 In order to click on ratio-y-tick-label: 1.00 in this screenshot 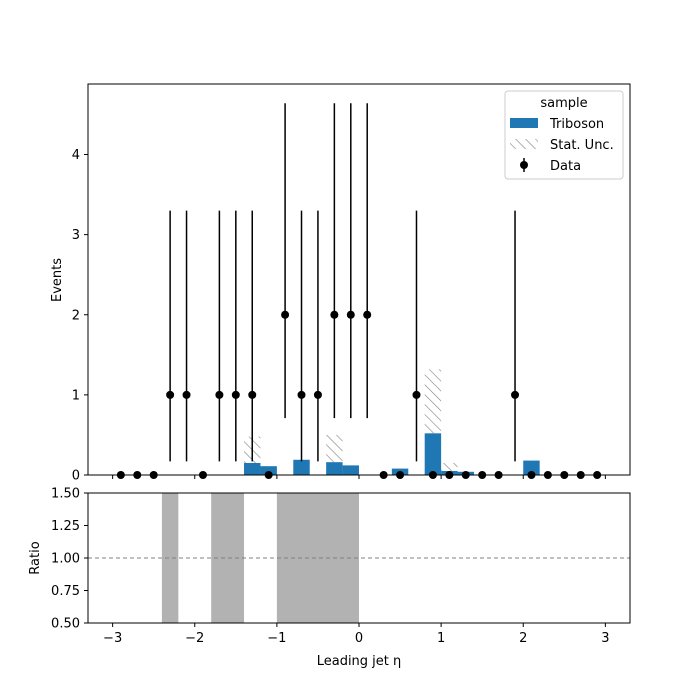, I will do `click(65, 559)`.